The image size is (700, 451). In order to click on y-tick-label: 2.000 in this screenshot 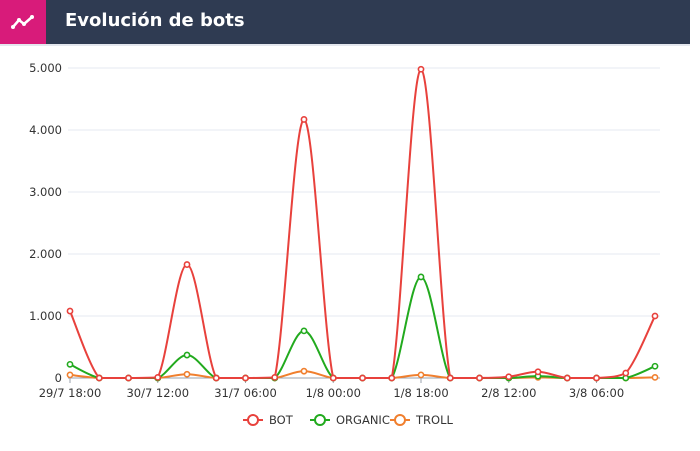, I will do `click(45, 254)`.